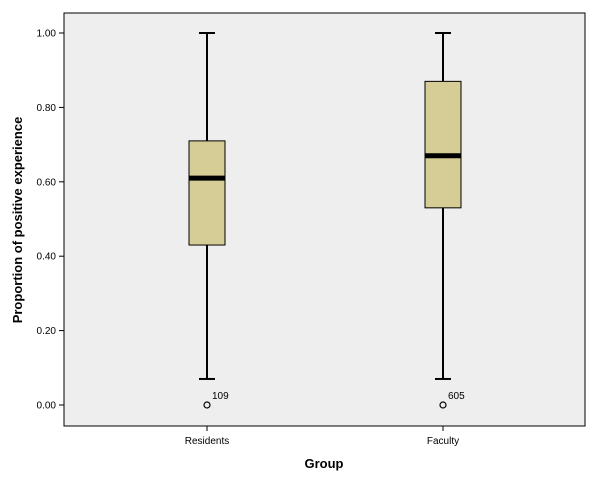 This screenshot has width=600, height=481. Describe the element at coordinates (220, 396) in the screenshot. I see `outlier-label: 109` at that location.